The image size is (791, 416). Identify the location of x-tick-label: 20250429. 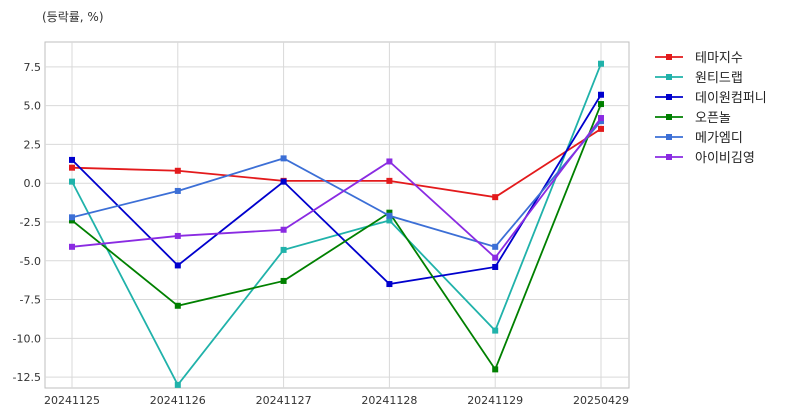
(601, 400).